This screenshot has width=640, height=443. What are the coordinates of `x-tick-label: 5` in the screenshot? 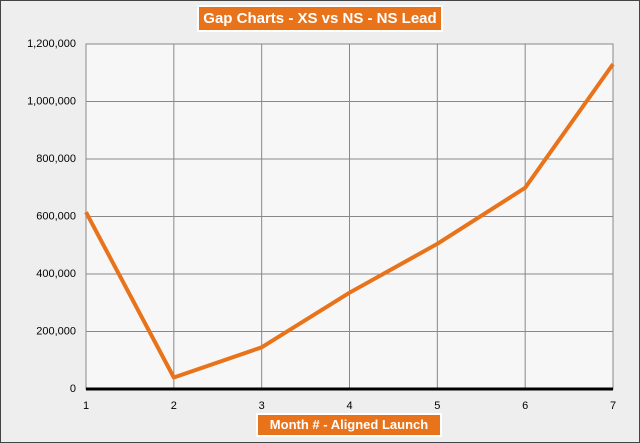 It's located at (437, 406).